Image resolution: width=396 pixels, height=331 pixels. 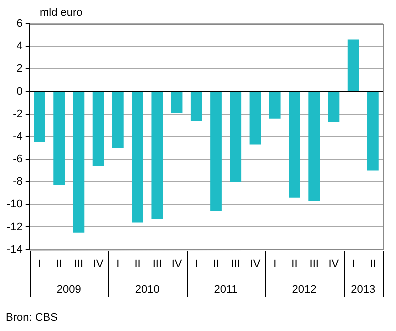 I want to click on y-tick-label: -4, so click(x=18, y=136).